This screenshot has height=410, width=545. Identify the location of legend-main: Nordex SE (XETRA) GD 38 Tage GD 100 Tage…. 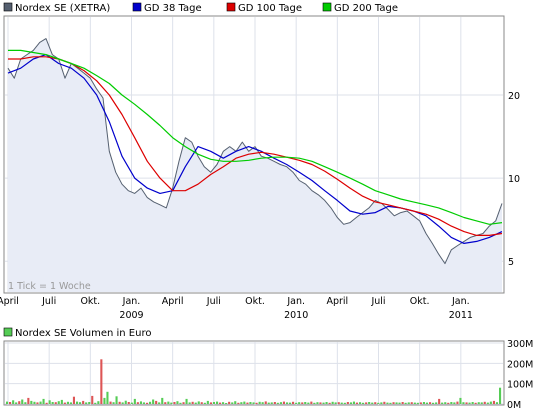
(200, 8).